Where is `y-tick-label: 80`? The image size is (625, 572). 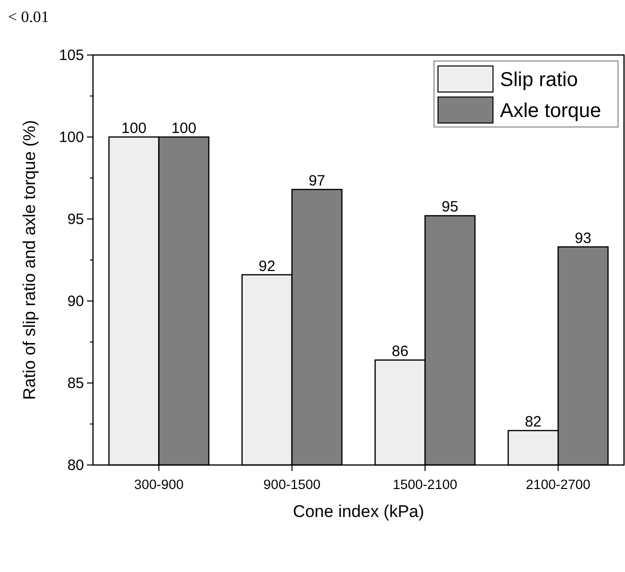 y-tick-label: 80 is located at coordinates (75, 465).